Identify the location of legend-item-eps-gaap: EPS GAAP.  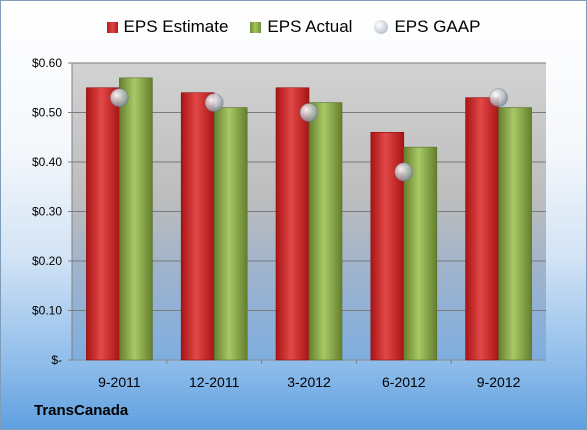
(427, 27).